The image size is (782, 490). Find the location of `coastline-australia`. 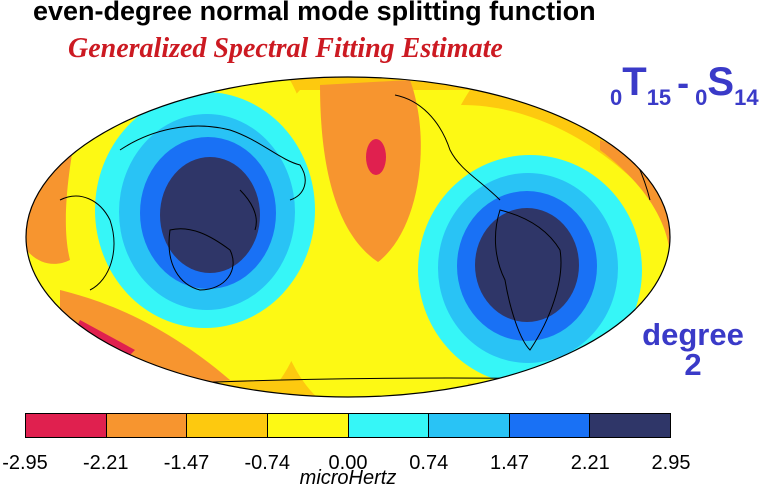

coastline-australia is located at coordinates (201, 259).